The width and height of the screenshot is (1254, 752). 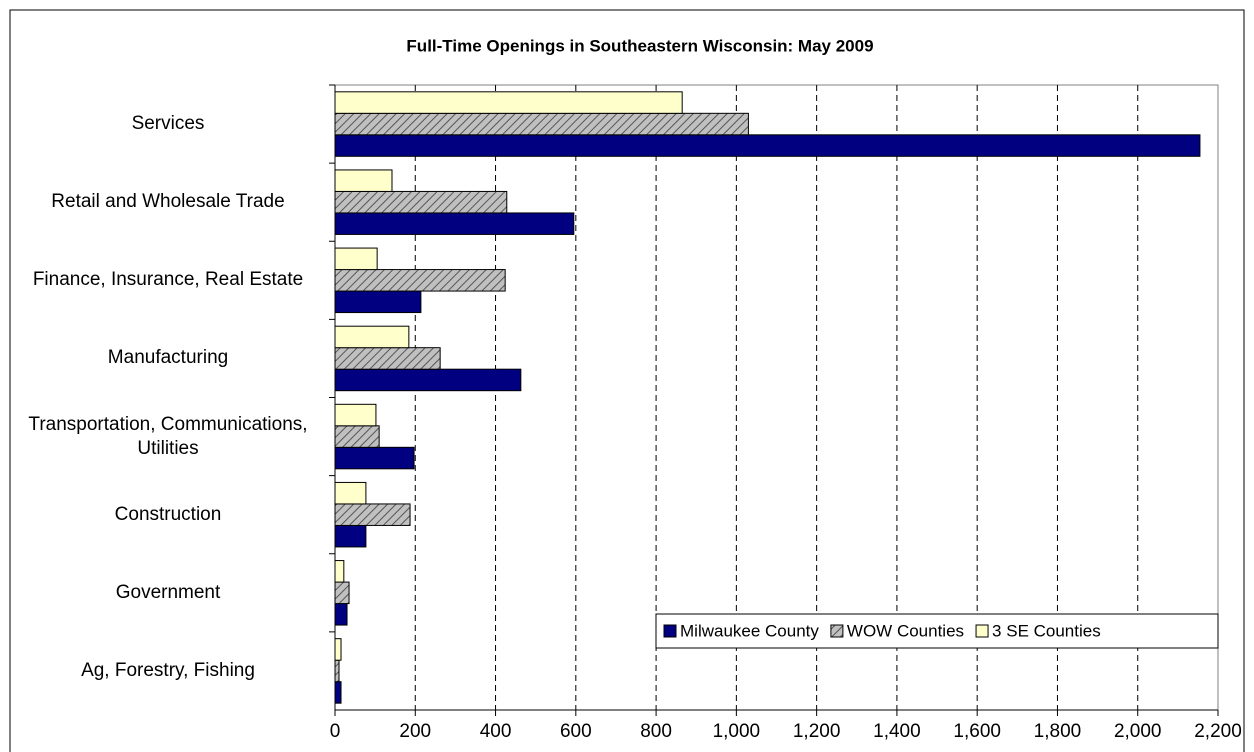 What do you see at coordinates (576, 731) in the screenshot?
I see `x-tick-label: 600` at bounding box center [576, 731].